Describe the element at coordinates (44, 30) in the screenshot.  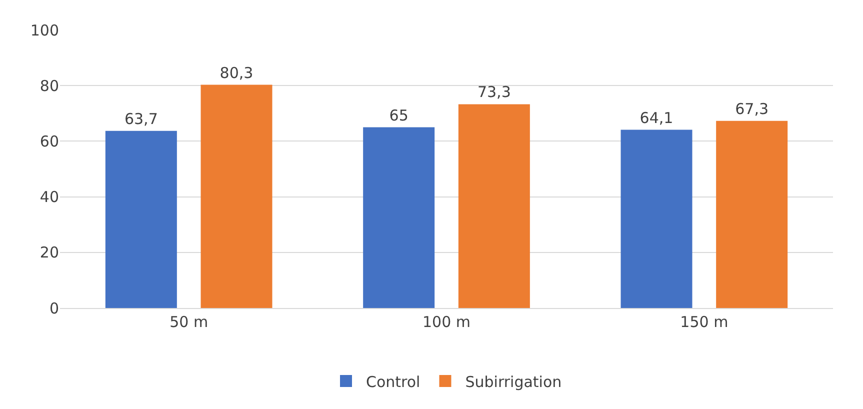
I see `y-tick-label: 100` at that location.